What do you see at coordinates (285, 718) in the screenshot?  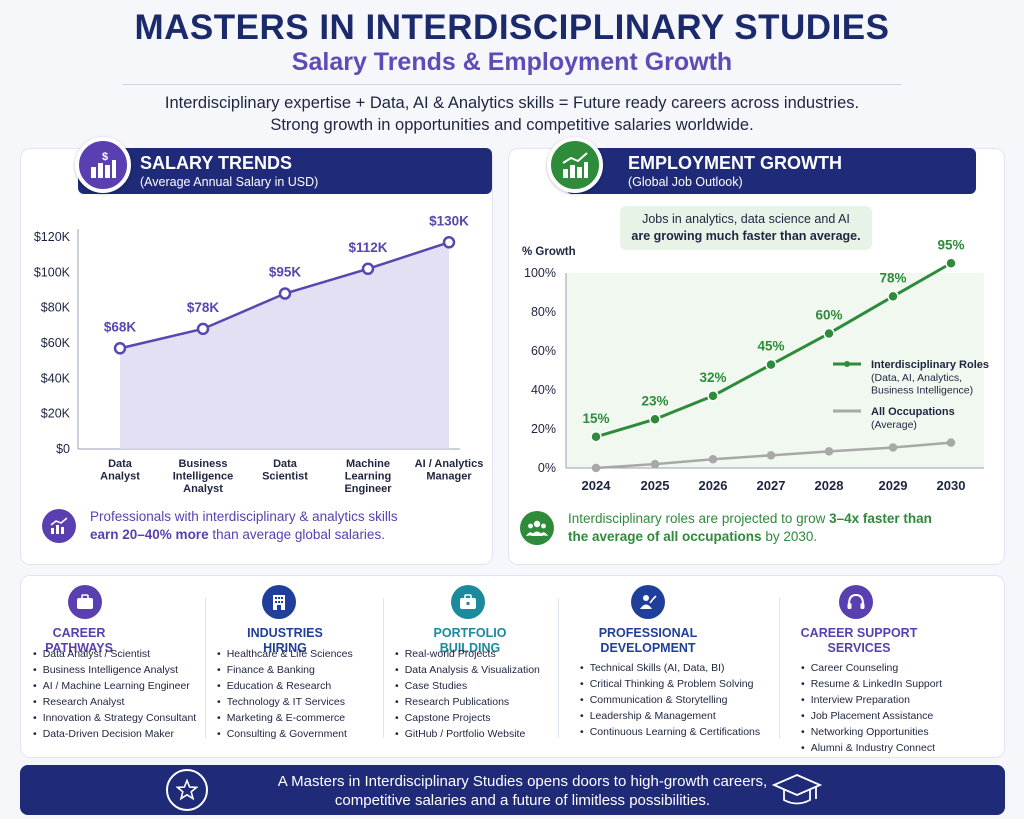 I see `list-item: Marketing & E-commerce` at bounding box center [285, 718].